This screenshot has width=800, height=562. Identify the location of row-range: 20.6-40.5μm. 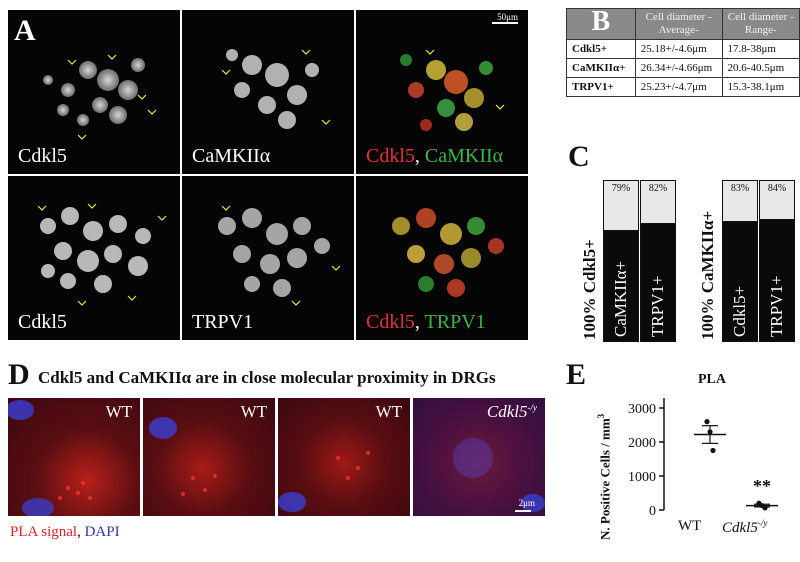
(760, 68).